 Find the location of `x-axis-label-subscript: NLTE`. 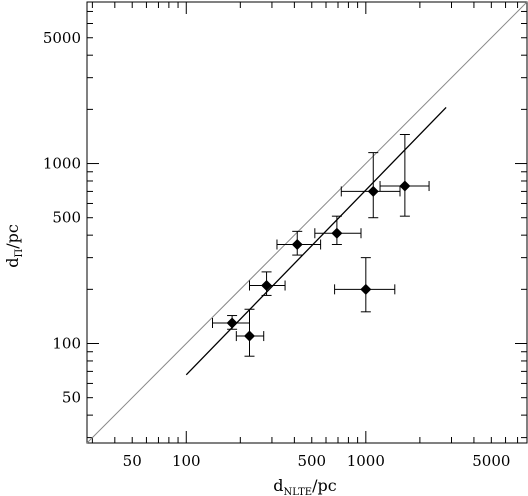

x-axis-label-subscript: NLTE is located at coordinates (298, 491).